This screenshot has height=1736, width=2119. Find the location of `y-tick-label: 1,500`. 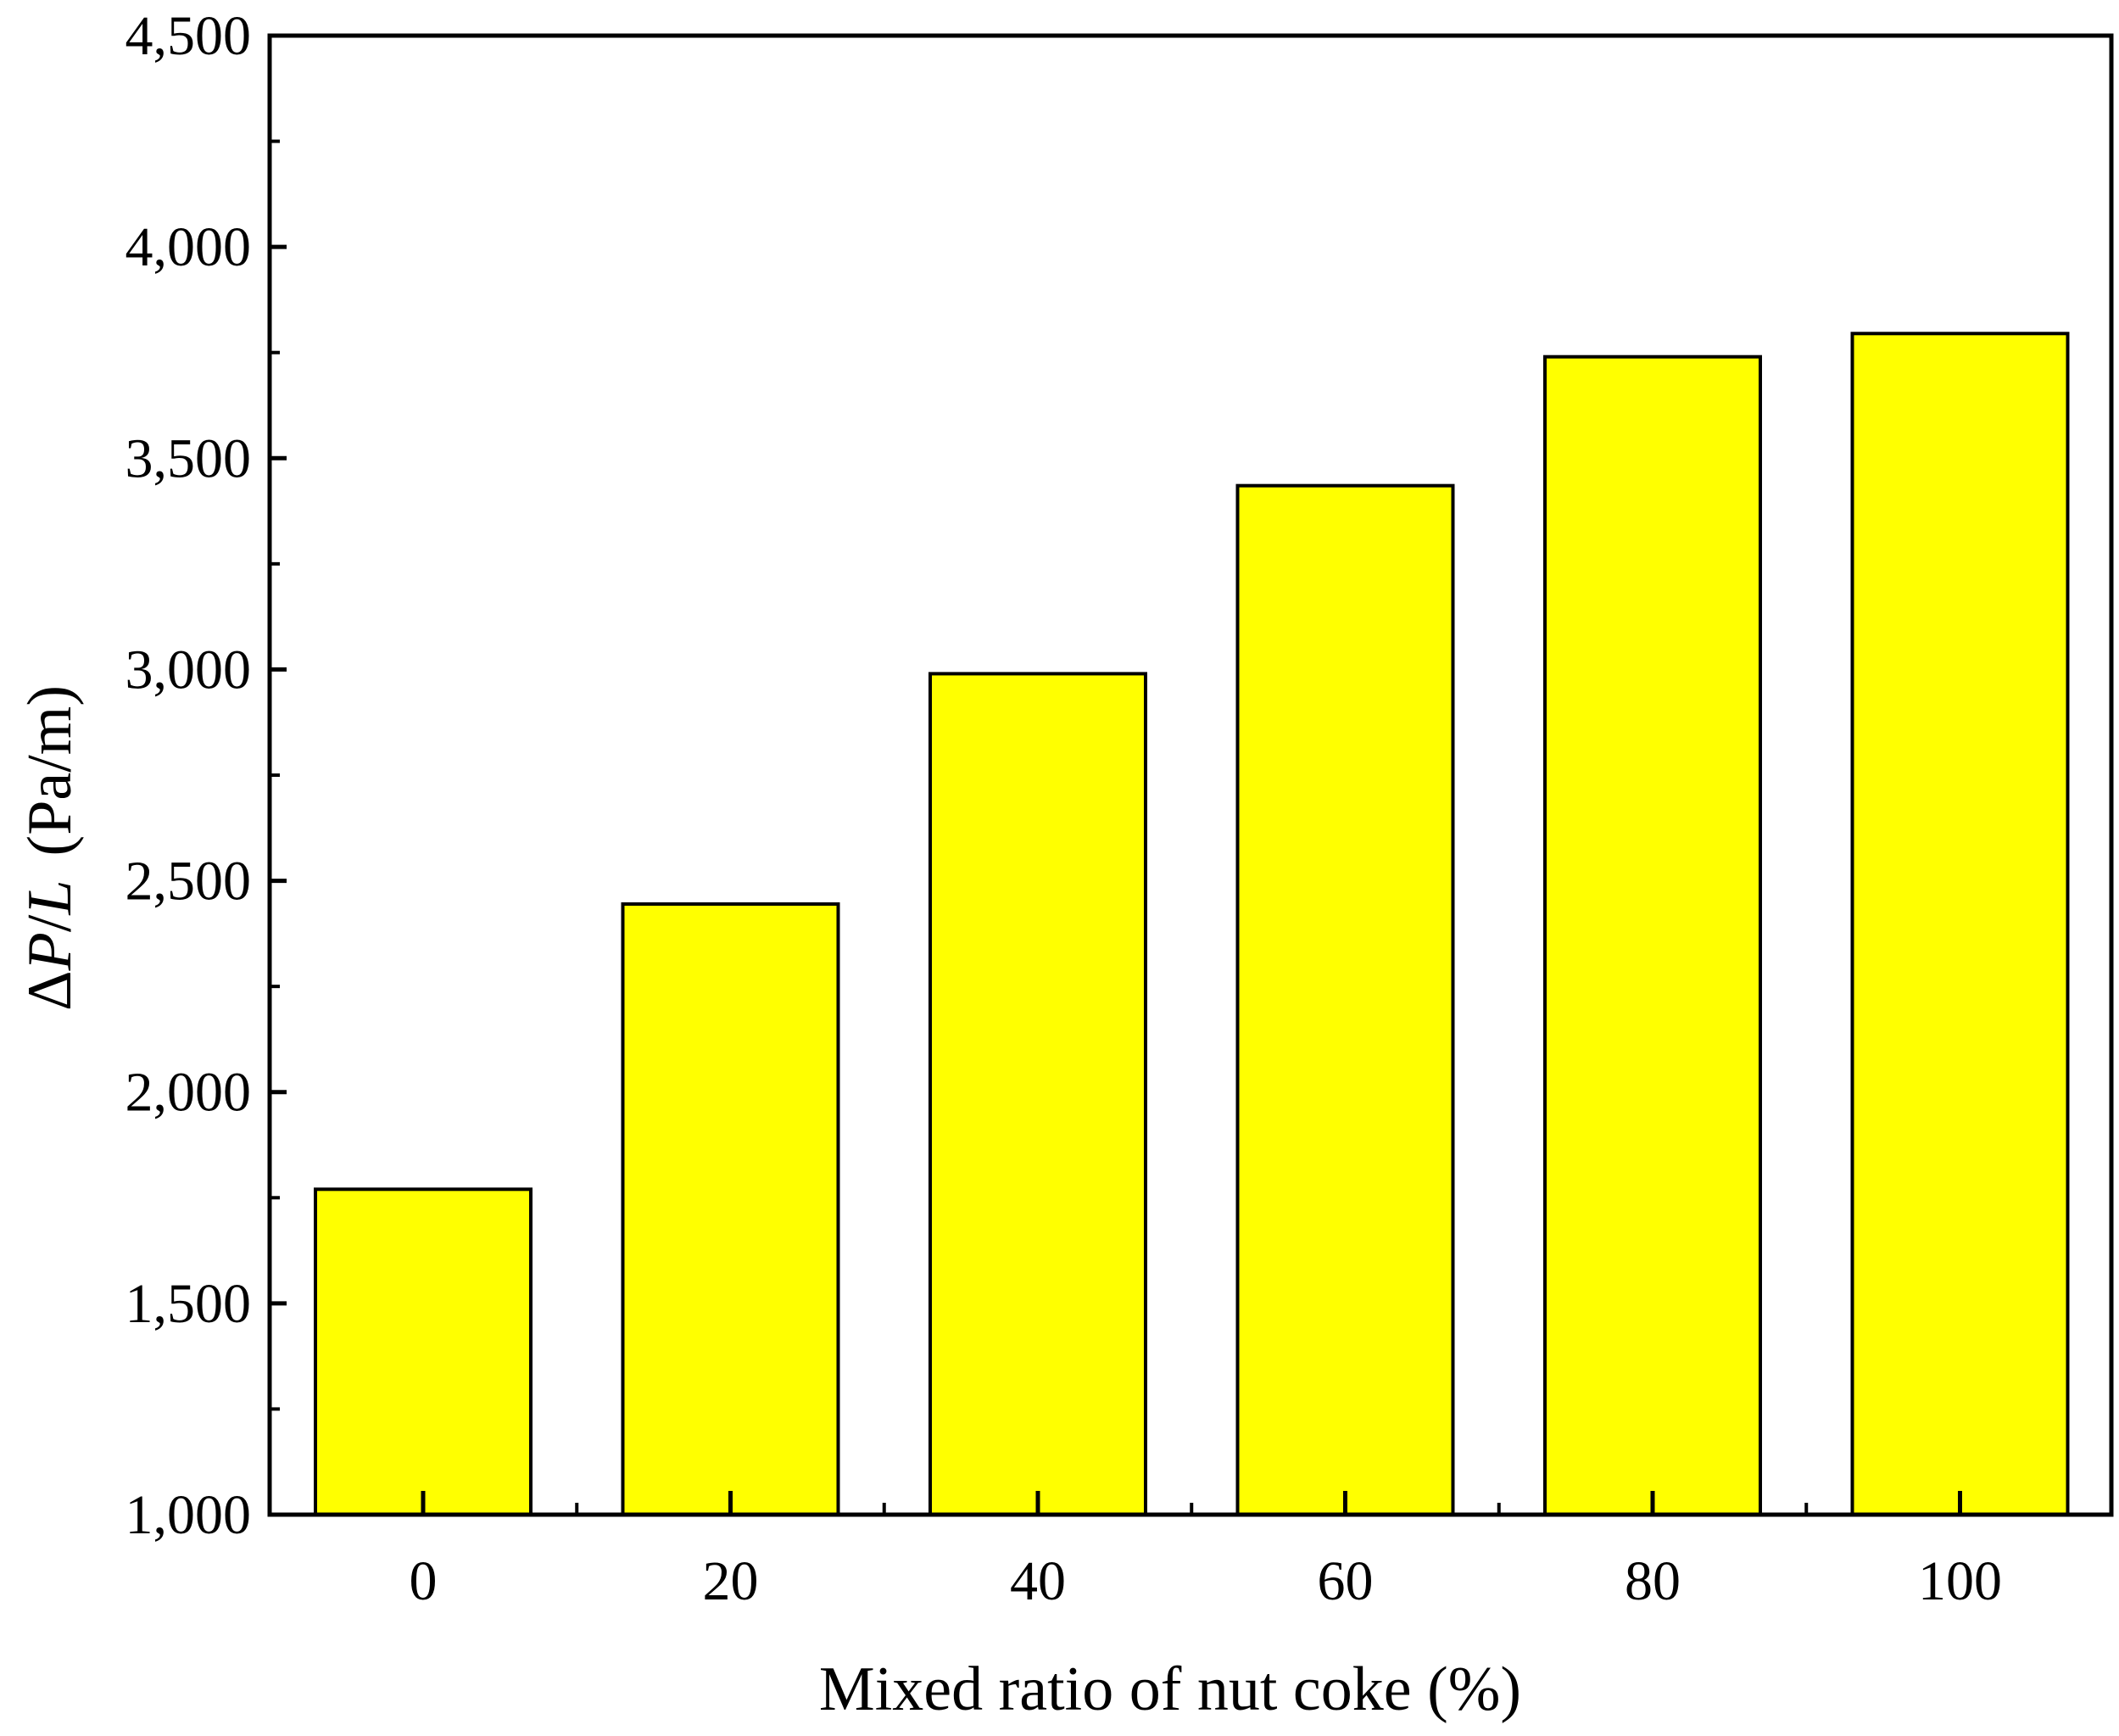

y-tick-label: 1,500 is located at coordinates (188, 1304).